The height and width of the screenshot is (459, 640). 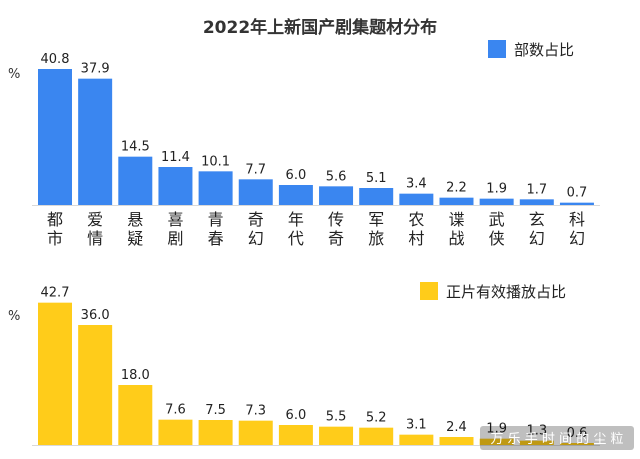 I want to click on data-label: 7.3, so click(x=255, y=411).